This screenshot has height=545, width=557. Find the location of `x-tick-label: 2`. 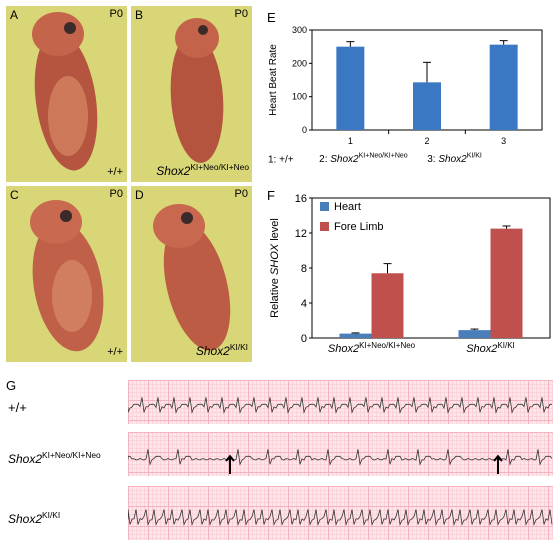

x-tick-label: 2 is located at coordinates (426, 141).